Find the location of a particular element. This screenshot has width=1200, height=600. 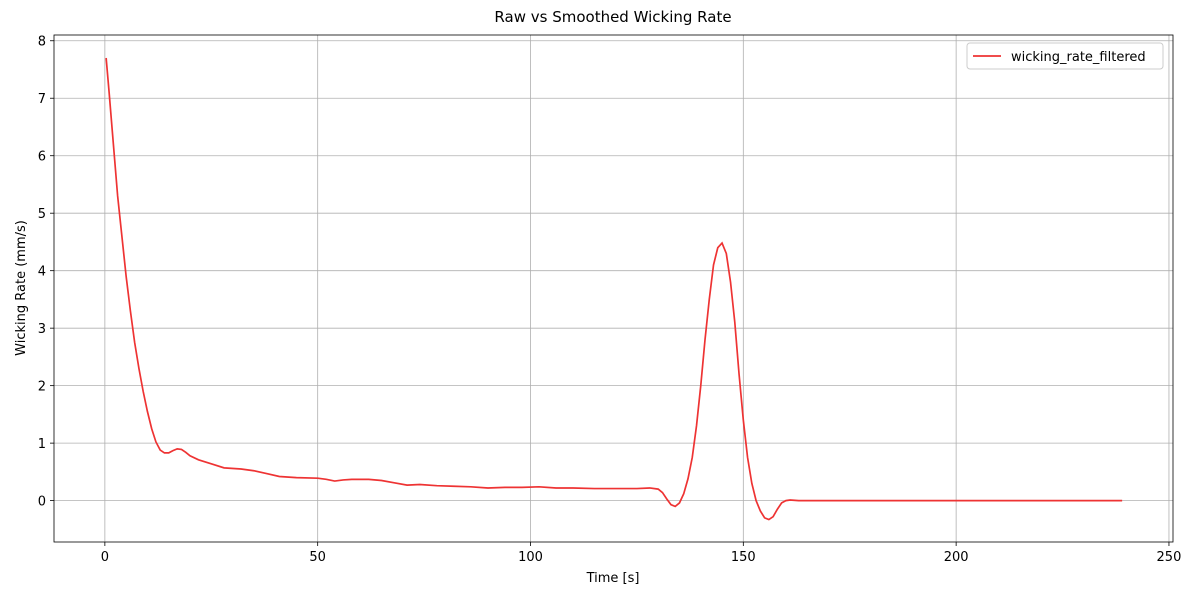

y-tick-label: 0 is located at coordinates (42, 502).